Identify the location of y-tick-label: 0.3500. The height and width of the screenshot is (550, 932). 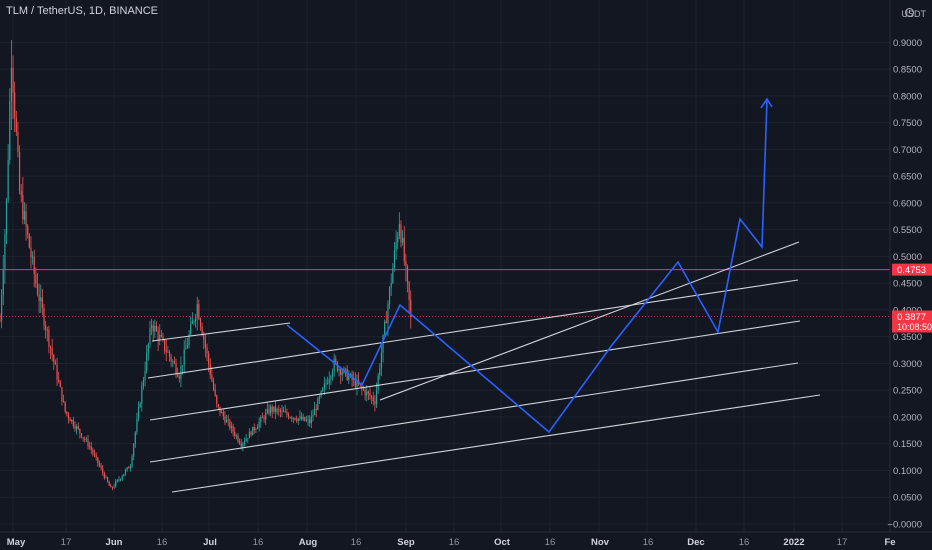
(907, 337).